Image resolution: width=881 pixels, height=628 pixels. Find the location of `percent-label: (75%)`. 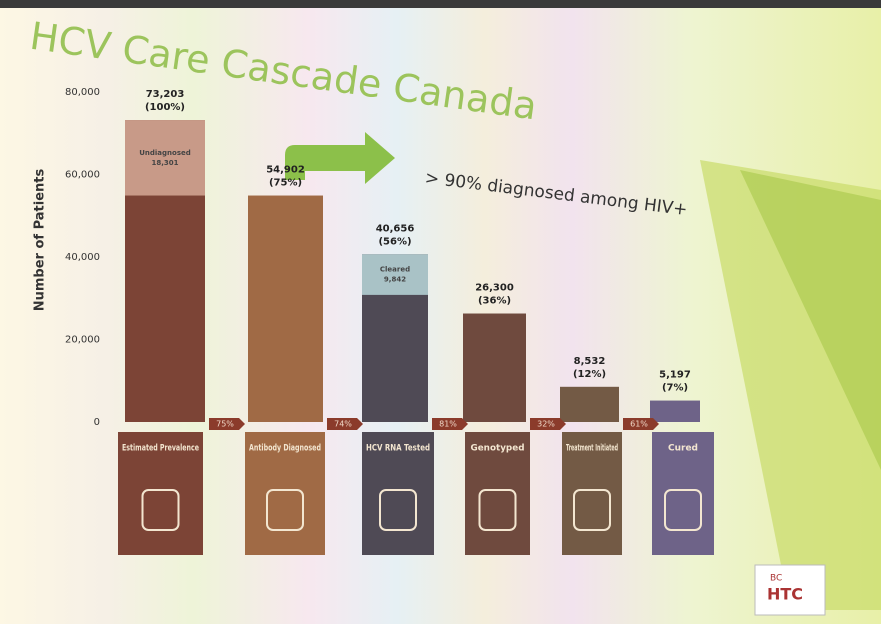

percent-label: (75%) is located at coordinates (285, 183).